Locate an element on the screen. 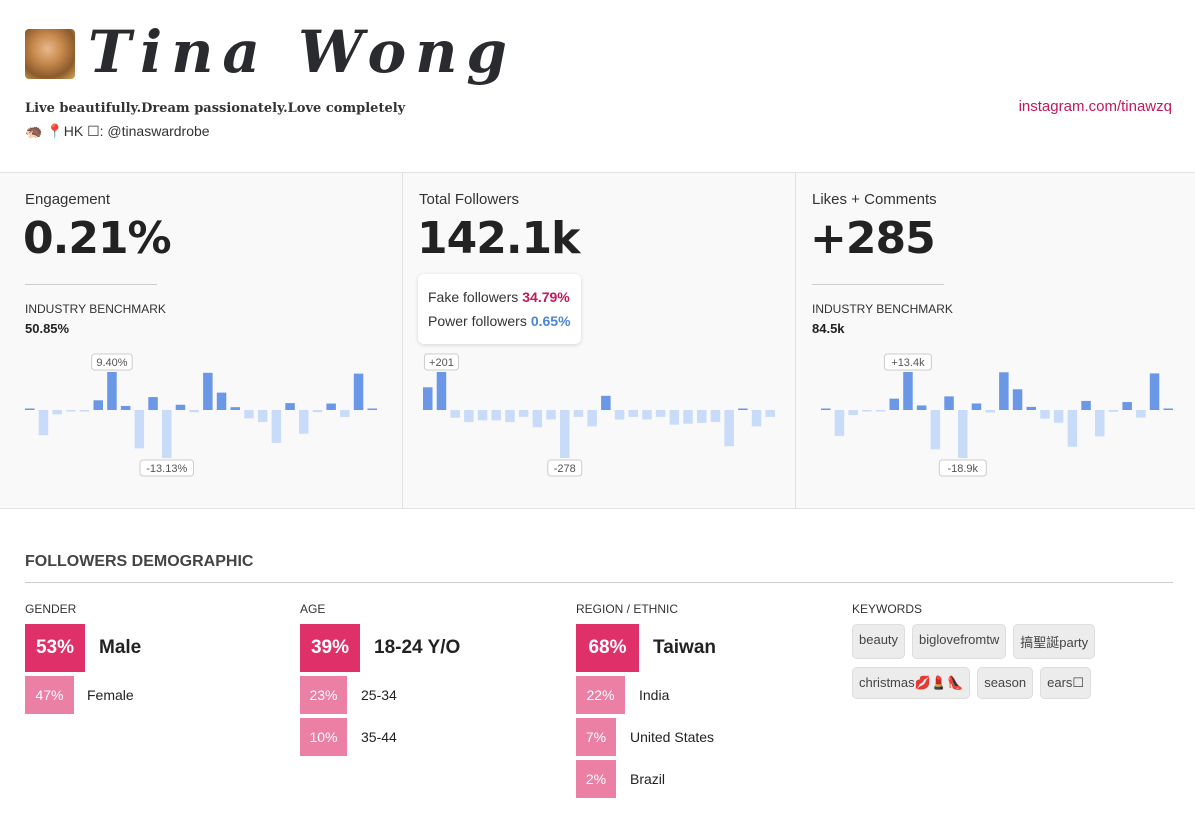 The width and height of the screenshot is (1195, 824). keyword-chip: season is located at coordinates (1005, 683).